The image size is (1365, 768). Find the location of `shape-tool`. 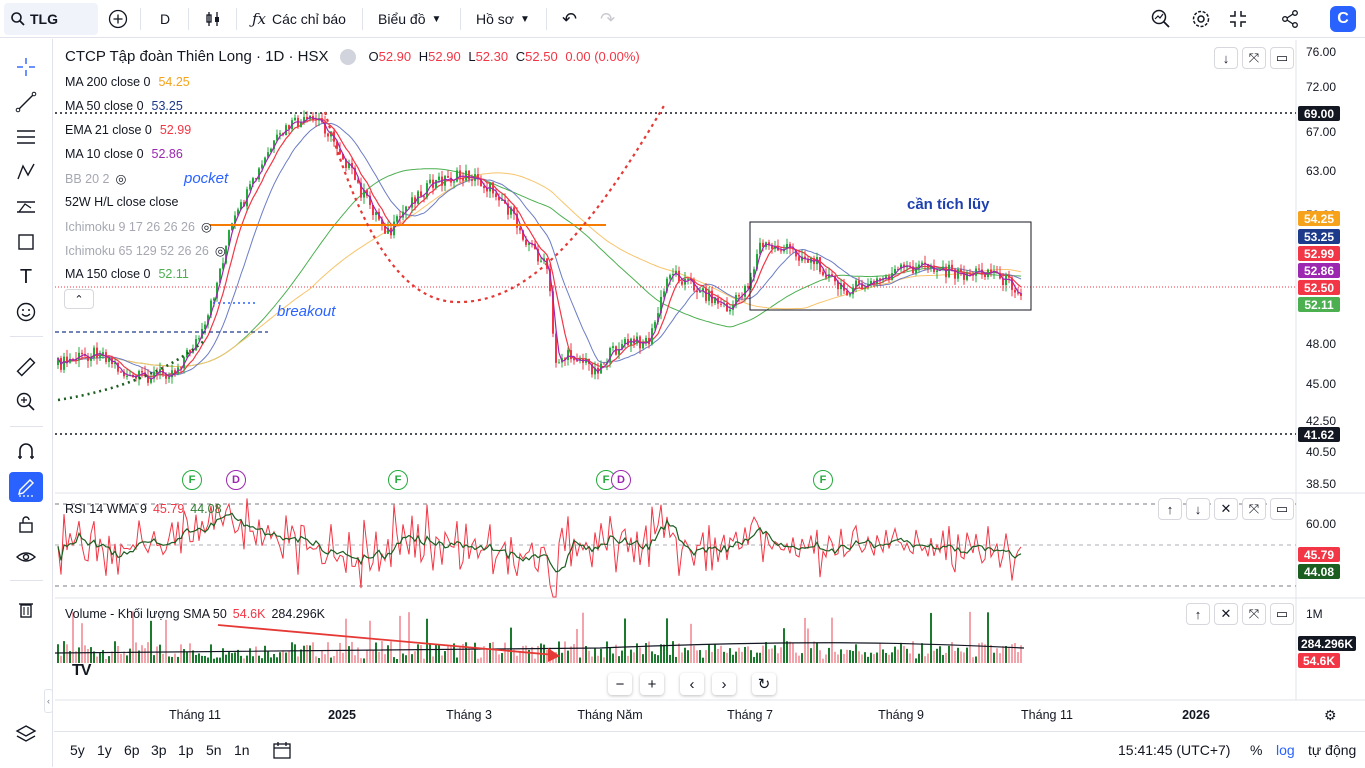

shape-tool is located at coordinates (26, 242).